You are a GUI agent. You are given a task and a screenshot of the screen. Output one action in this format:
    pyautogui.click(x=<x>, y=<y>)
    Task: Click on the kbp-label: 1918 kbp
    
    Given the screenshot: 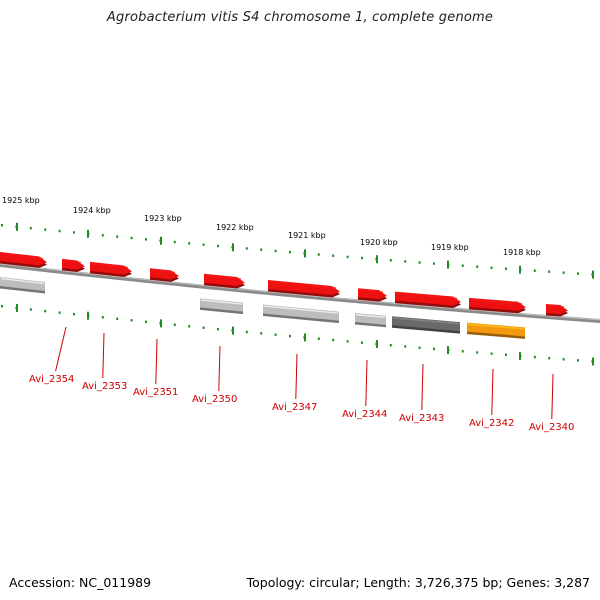 What is the action you would take?
    pyautogui.click(x=522, y=252)
    